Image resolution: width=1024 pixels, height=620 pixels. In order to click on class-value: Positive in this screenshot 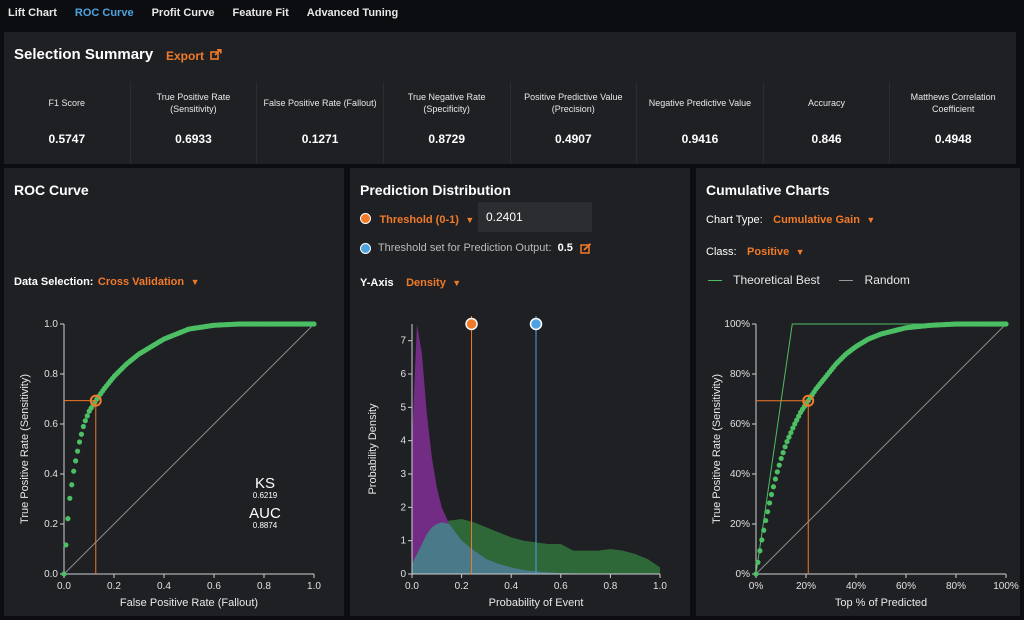, I will do `click(768, 252)`.